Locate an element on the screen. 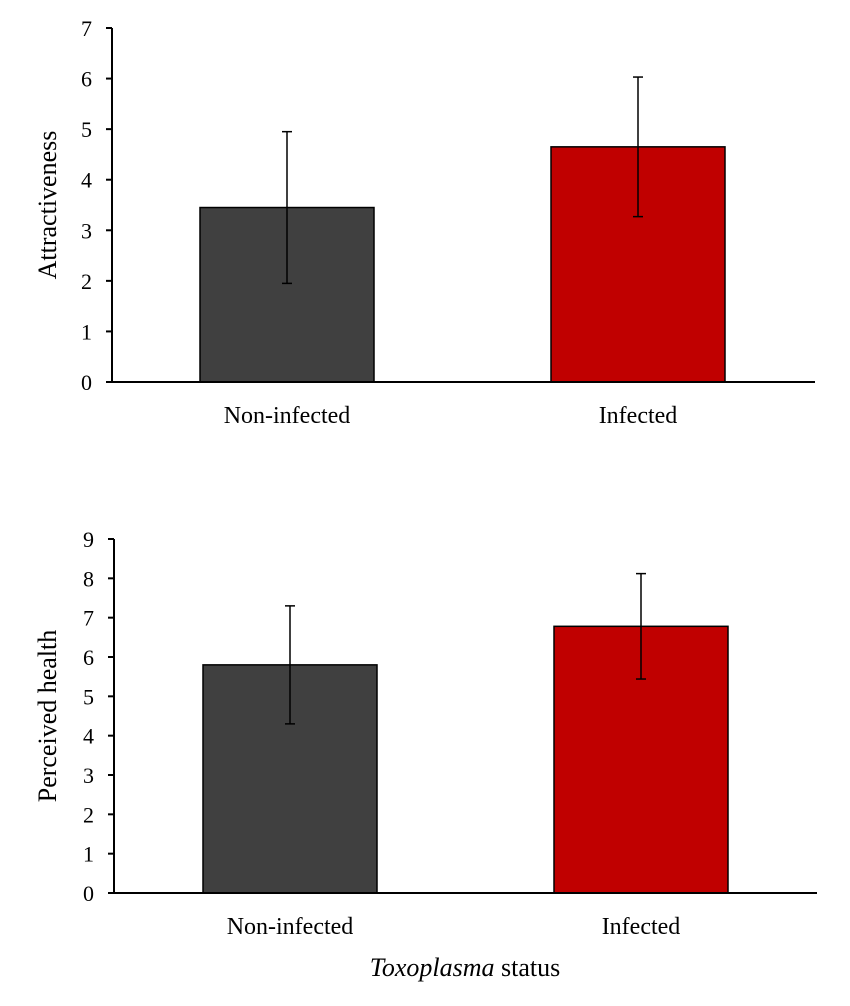 This screenshot has width=850, height=1006. y-tick-label: 9 is located at coordinates (88, 539).